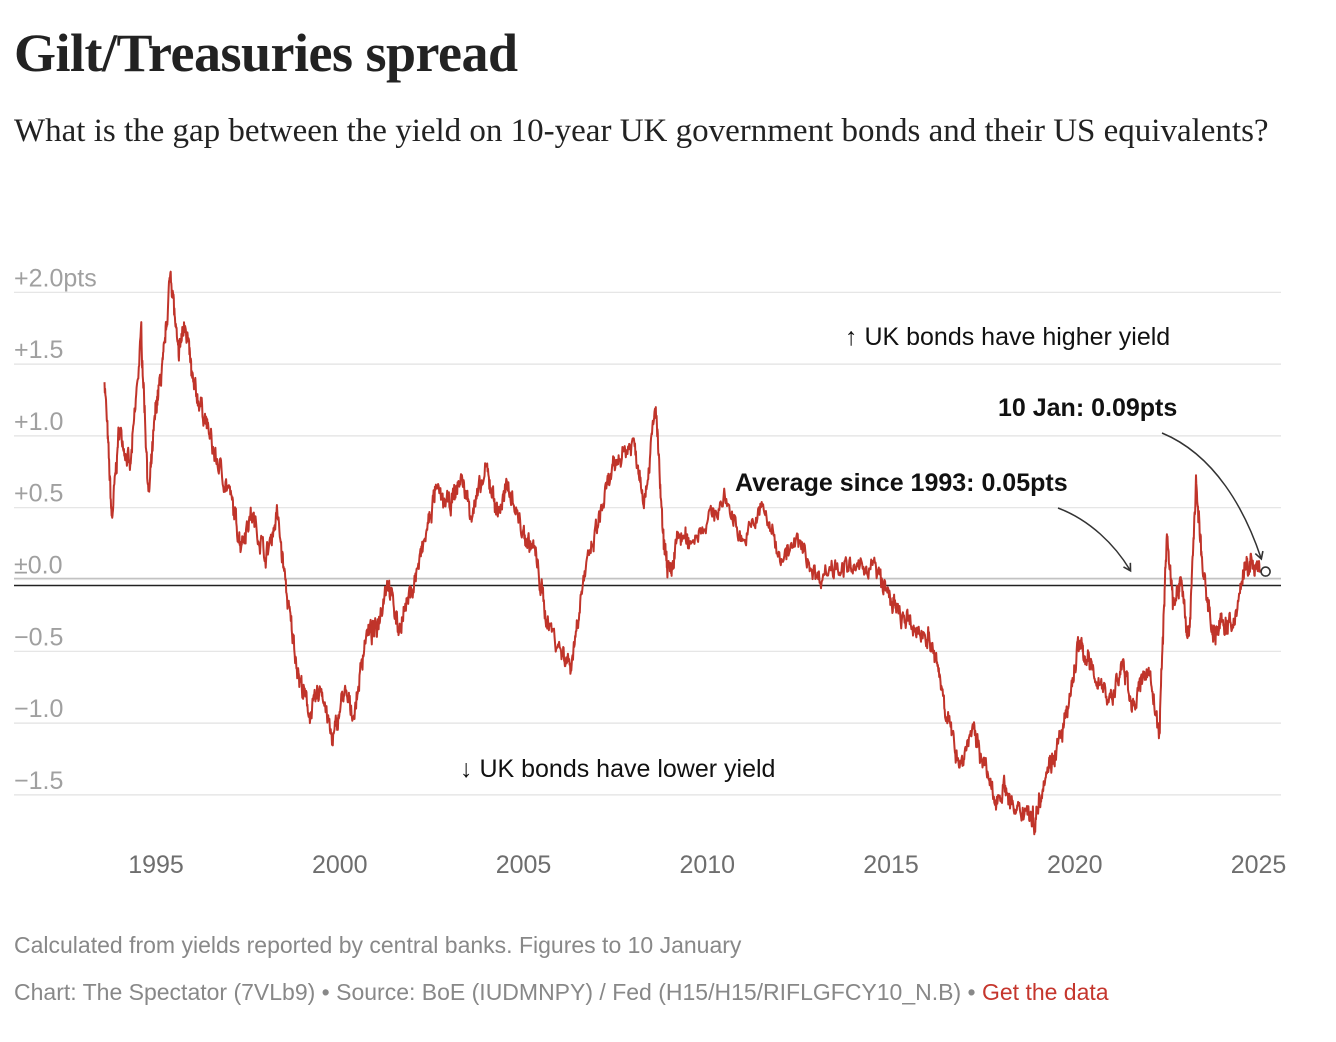  What do you see at coordinates (156, 865) in the screenshot?
I see `x-tick-label: 1995` at bounding box center [156, 865].